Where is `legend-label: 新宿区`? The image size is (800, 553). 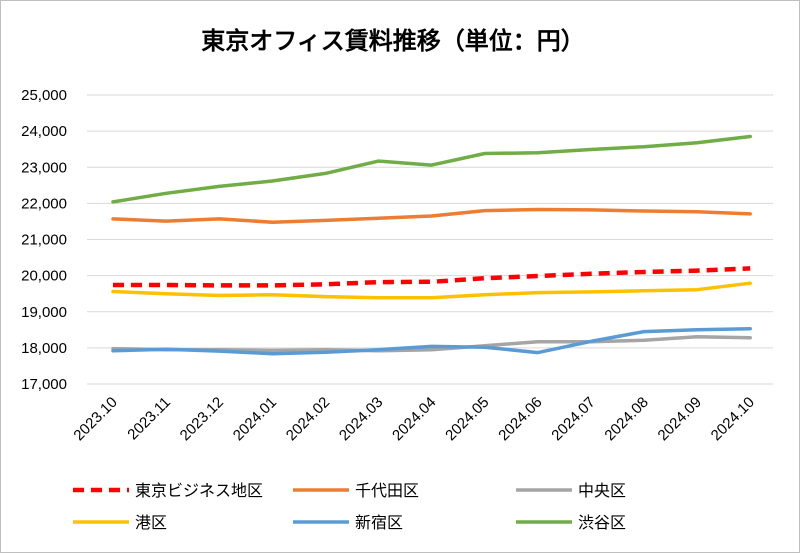
legend-label: 新宿区 is located at coordinates (379, 522).